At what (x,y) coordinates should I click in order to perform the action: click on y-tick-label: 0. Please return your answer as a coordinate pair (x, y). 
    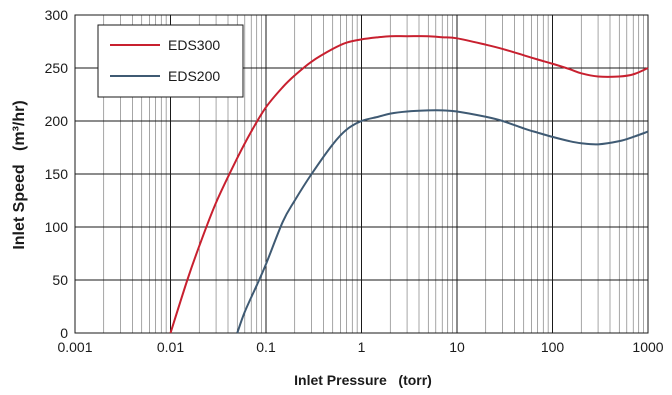
    Looking at the image, I should click on (64, 333).